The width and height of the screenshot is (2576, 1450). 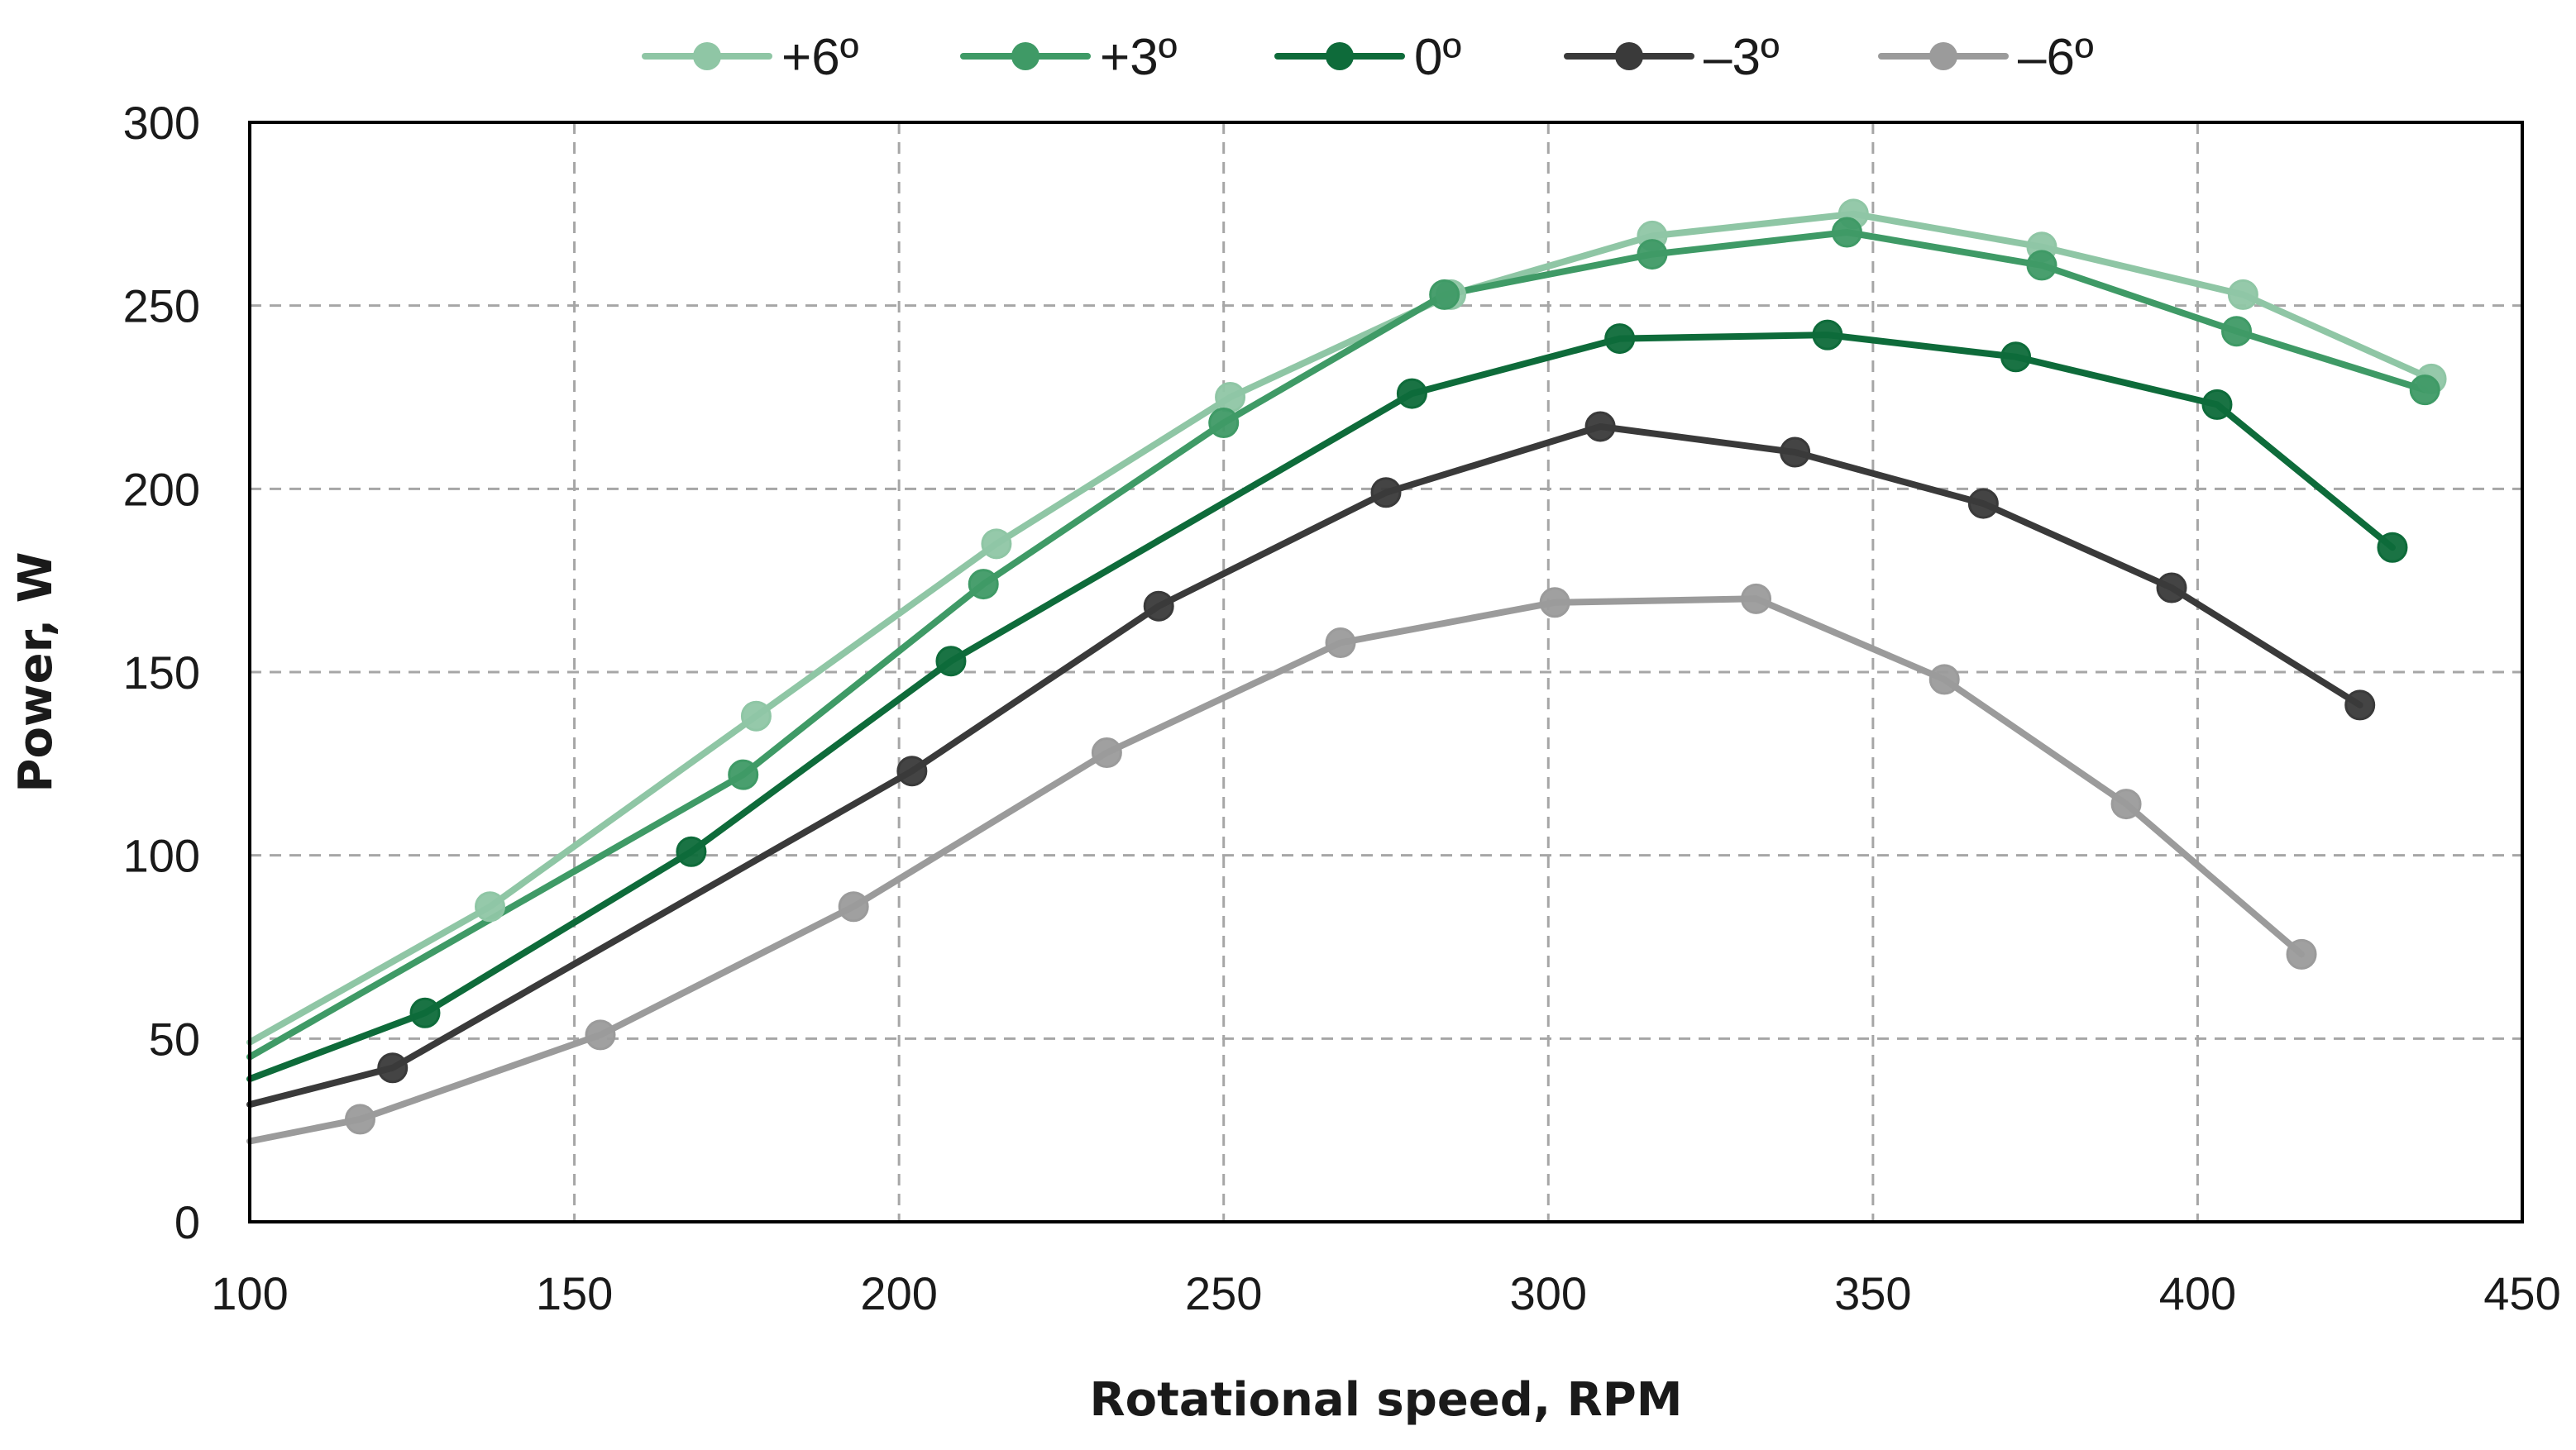 I want to click on legend: +6º +3º 0º –3º –6º, so click(x=1368, y=57).